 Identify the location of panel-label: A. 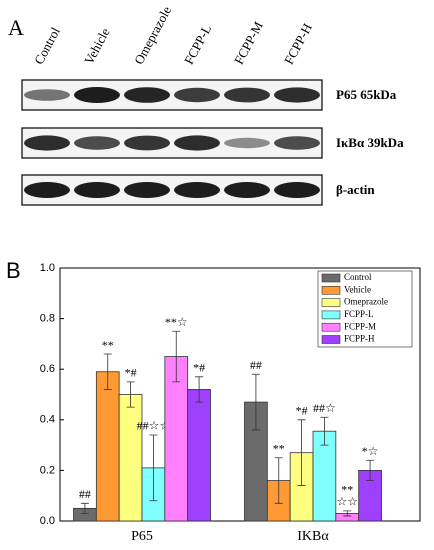
(16, 27).